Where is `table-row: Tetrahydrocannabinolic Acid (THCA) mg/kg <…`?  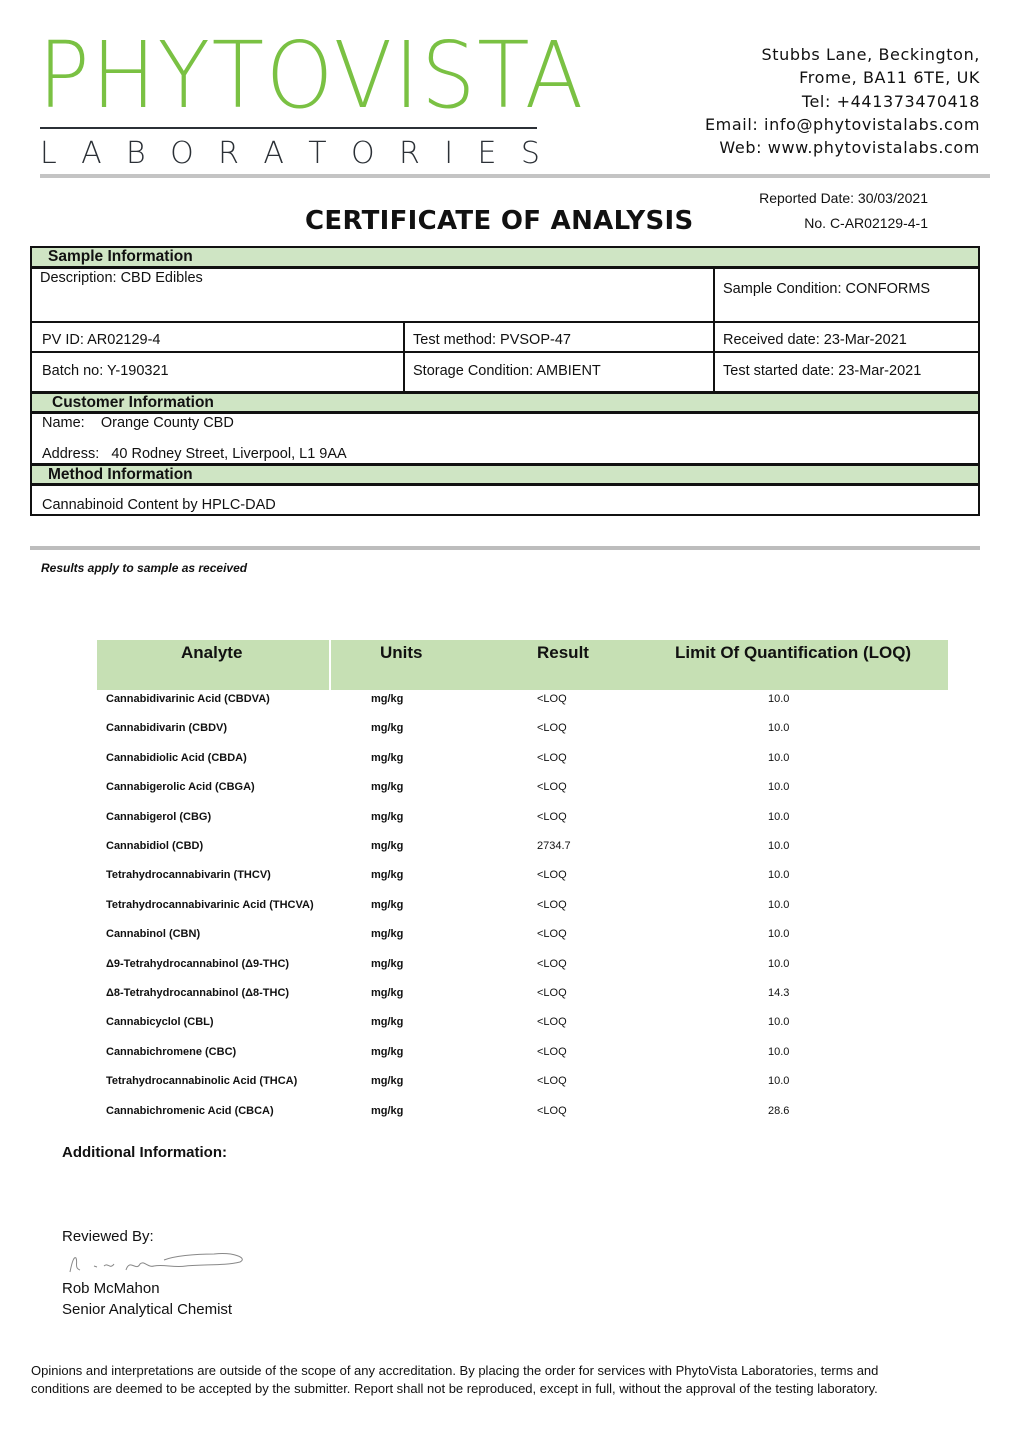 table-row: Tetrahydrocannabinolic Acid (THCA) mg/kg <… is located at coordinates (512, 1085).